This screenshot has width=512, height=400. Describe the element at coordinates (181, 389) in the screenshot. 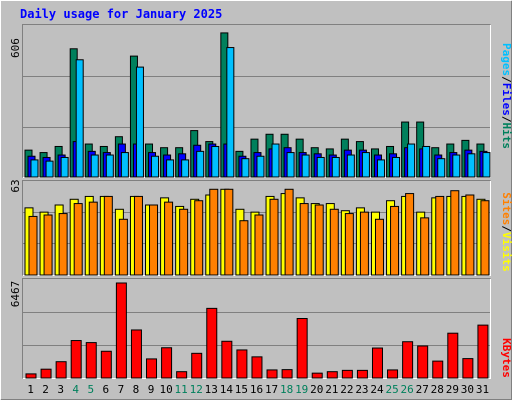

I see `day-label-11: 11` at that location.